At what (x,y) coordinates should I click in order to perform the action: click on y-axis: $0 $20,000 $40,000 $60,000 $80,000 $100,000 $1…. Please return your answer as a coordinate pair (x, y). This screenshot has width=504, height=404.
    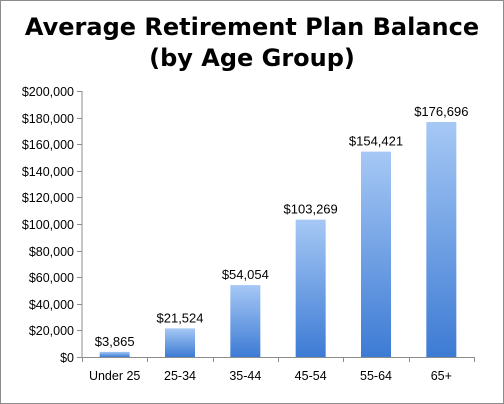
    Looking at the image, I should click on (52, 225).